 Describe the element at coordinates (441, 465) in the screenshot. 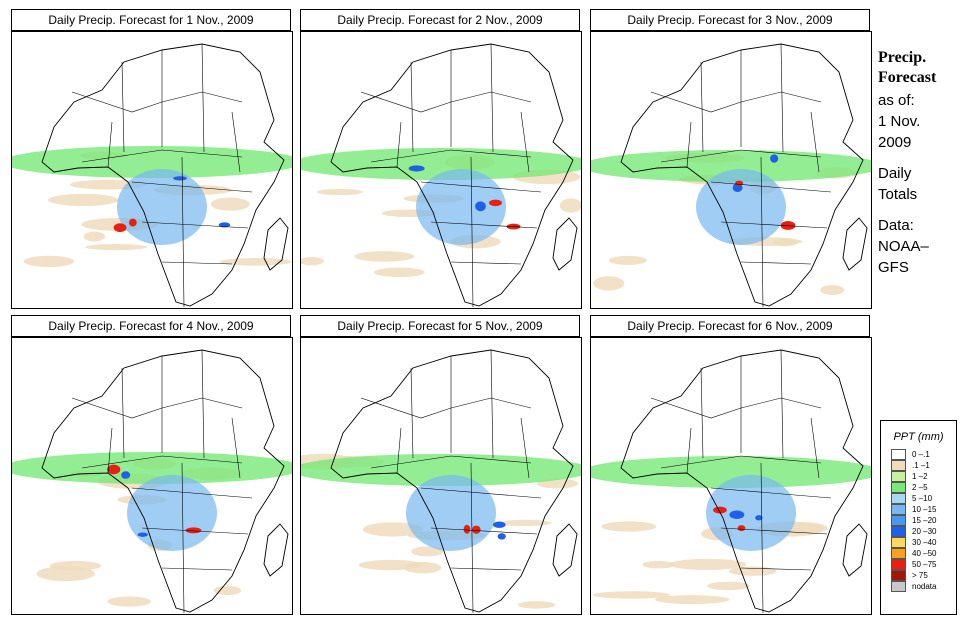

I see `forecast-panel-5: Daily Precip. Forecast for 5 Nov., 2009` at that location.